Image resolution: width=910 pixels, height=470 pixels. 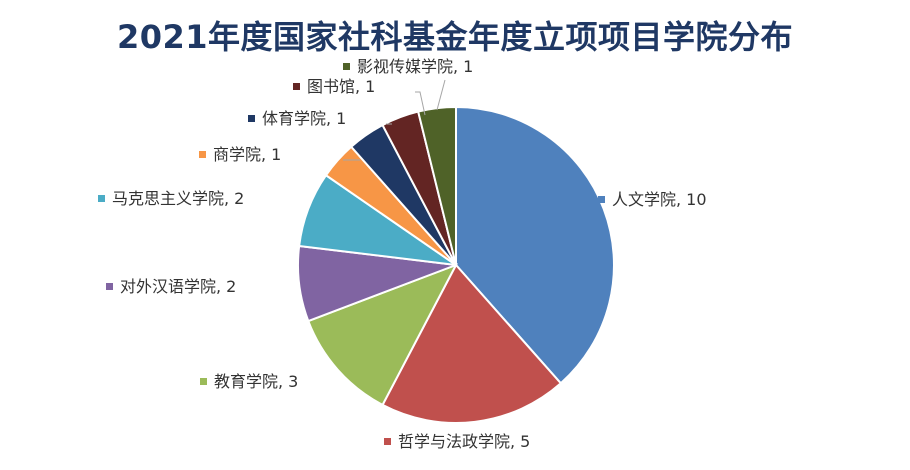 What do you see at coordinates (304, 118) in the screenshot?
I see `data-label-7: 体育学院, 1` at bounding box center [304, 118].